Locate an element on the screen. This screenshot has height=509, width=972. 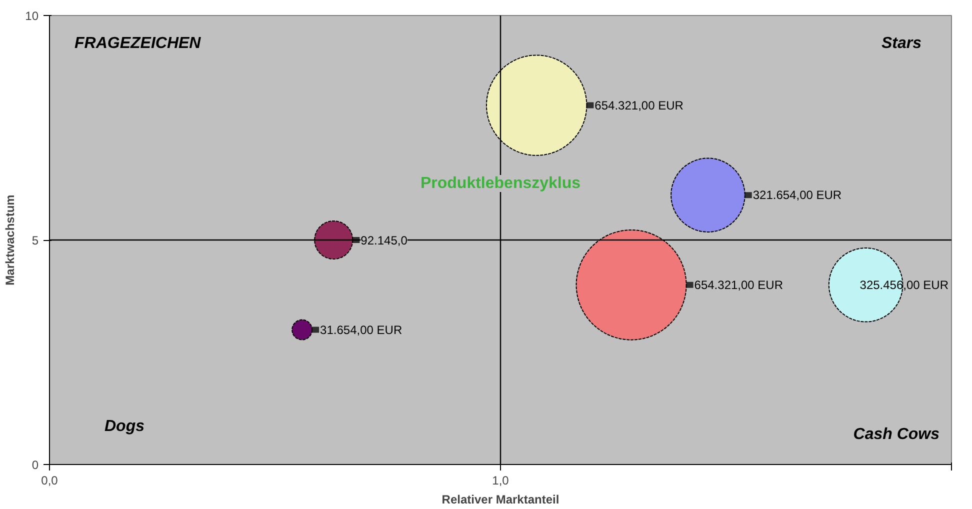
annotation: 321.654,00 EUR is located at coordinates (797, 195).